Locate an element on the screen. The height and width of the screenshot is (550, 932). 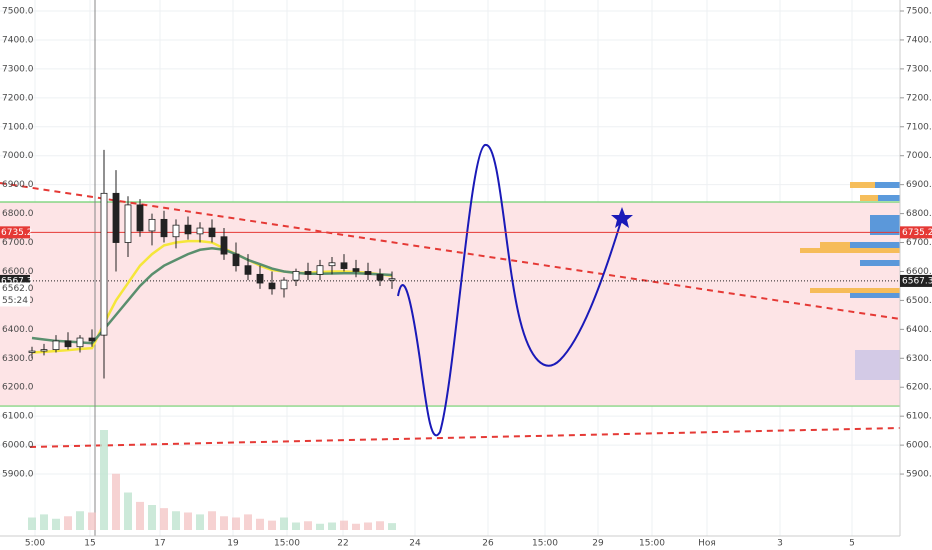
x-tick-label: 19 is located at coordinates (233, 544).